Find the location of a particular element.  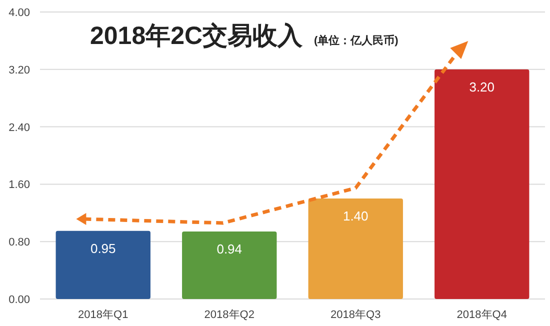

y-tick-label: 1.60 is located at coordinates (19, 185).